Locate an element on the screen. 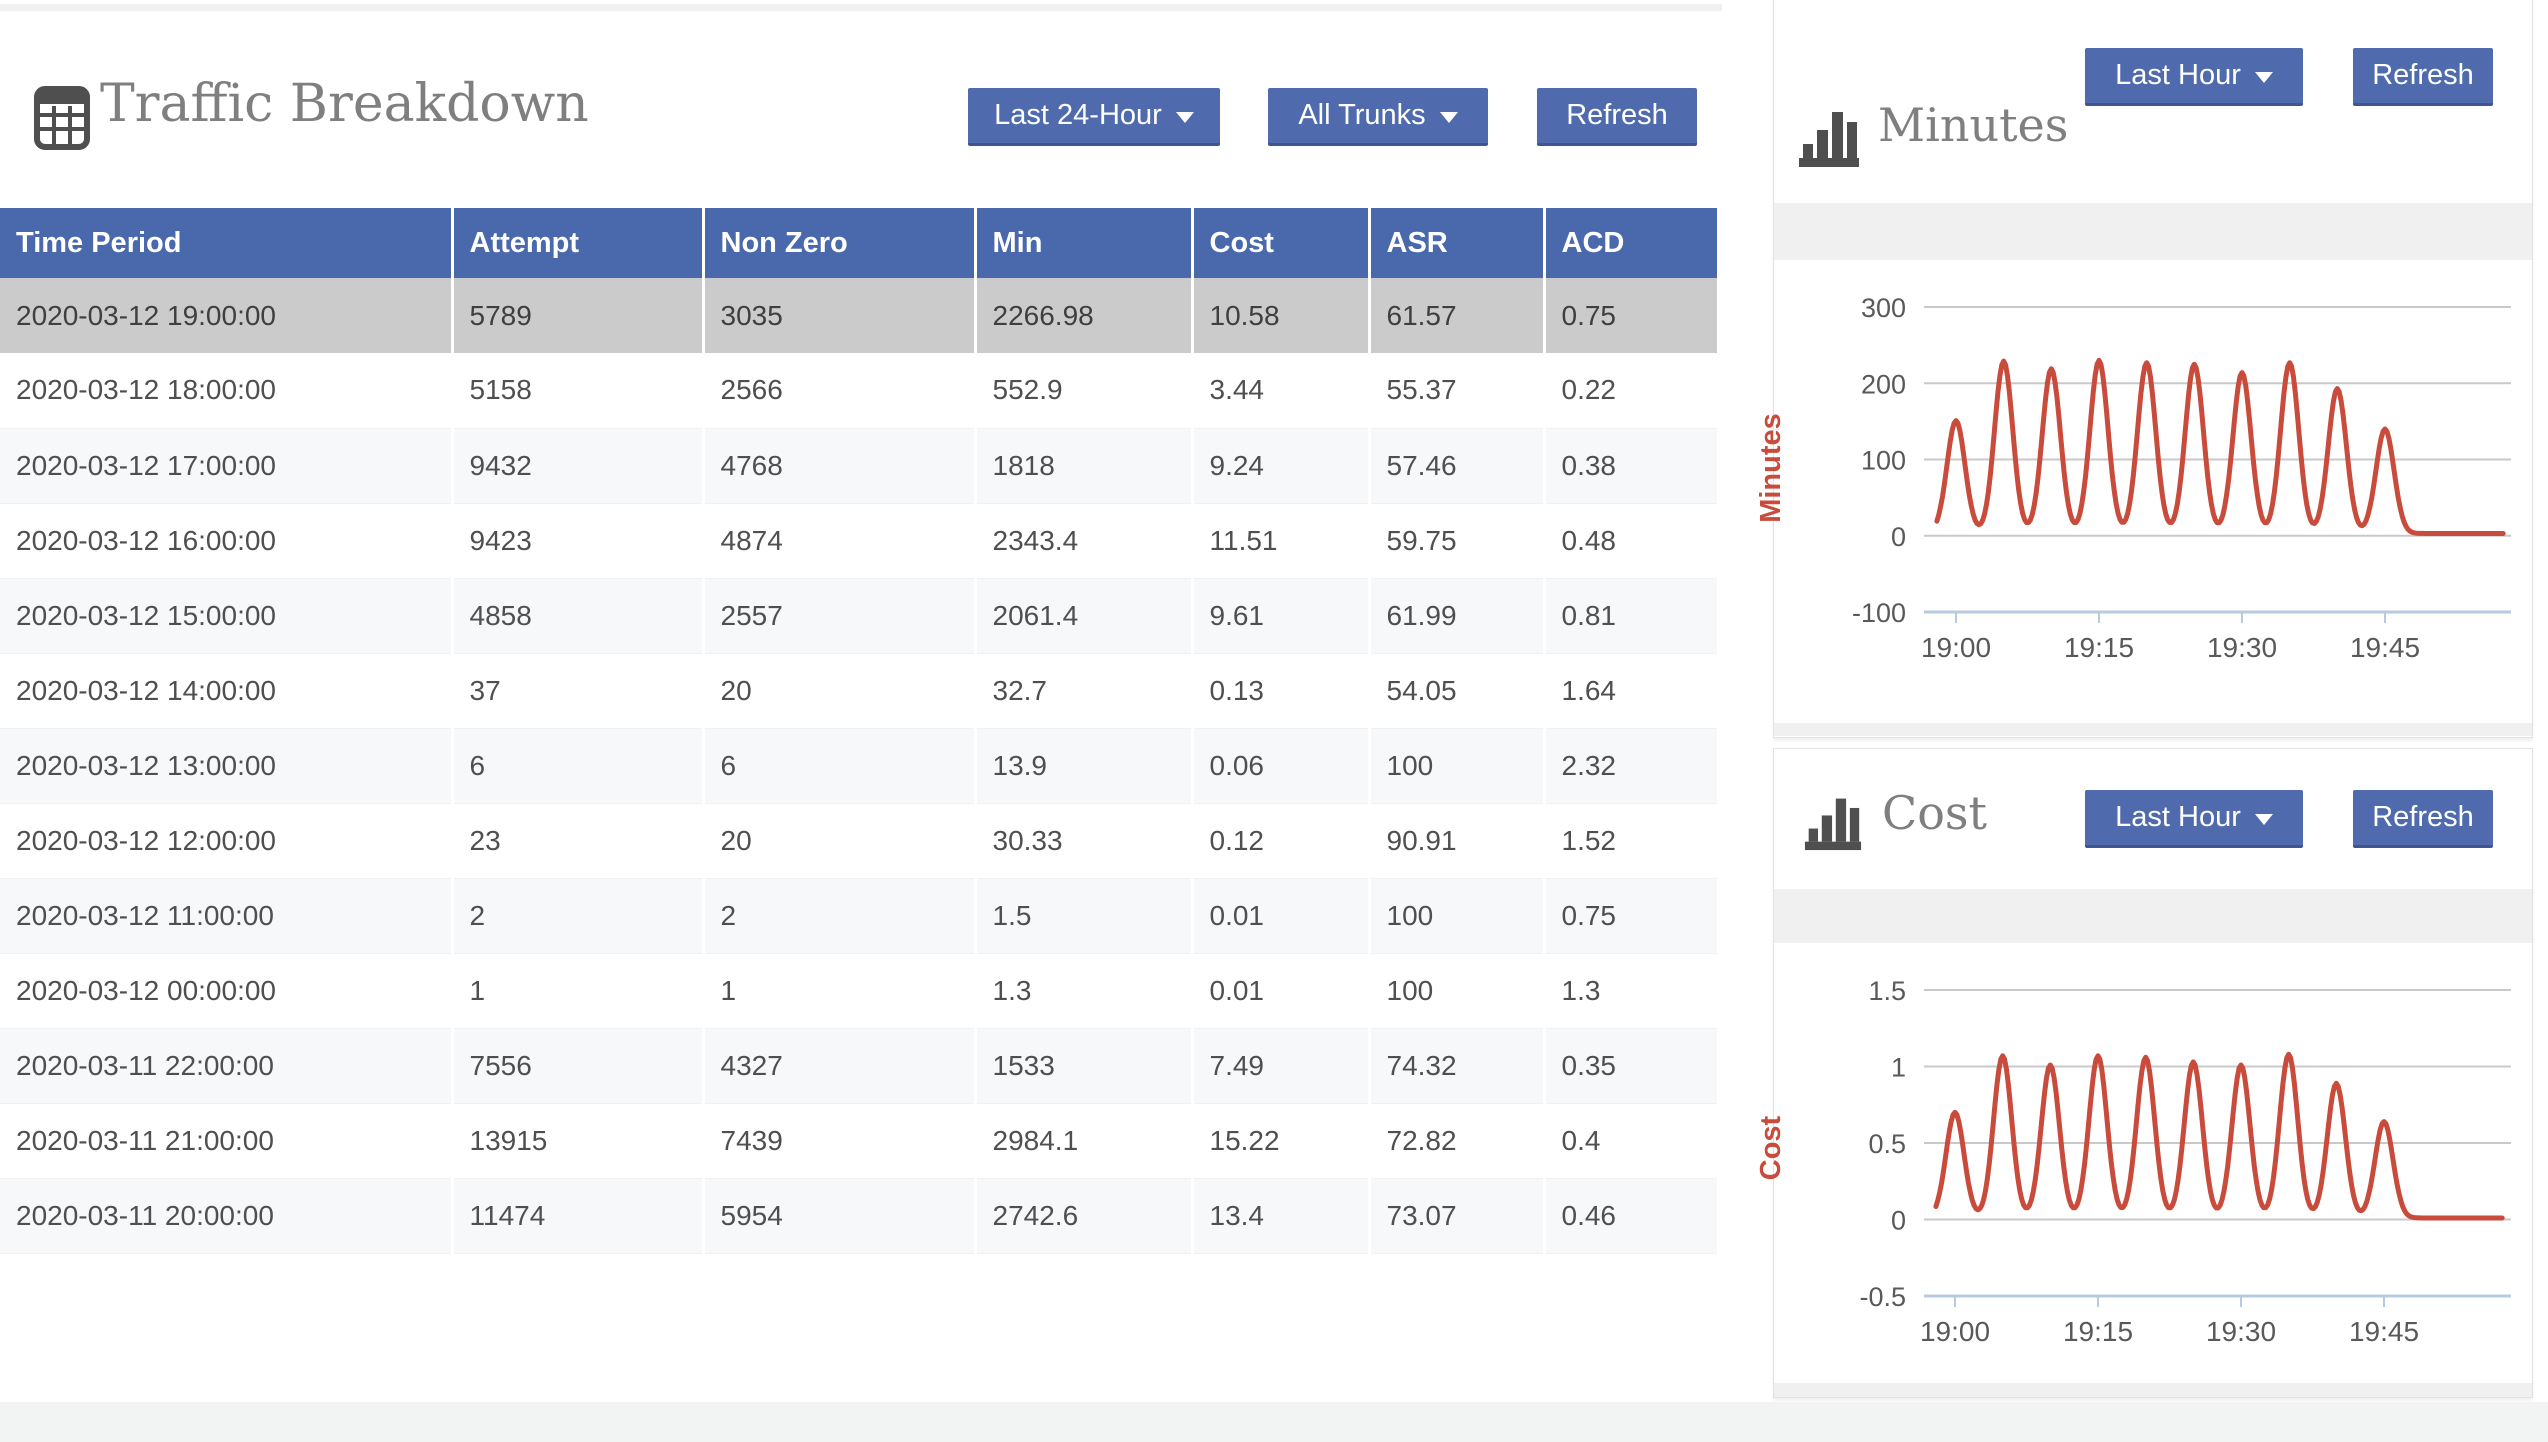  table-cell: 2020-03-12 13:00:00 is located at coordinates (146, 765).